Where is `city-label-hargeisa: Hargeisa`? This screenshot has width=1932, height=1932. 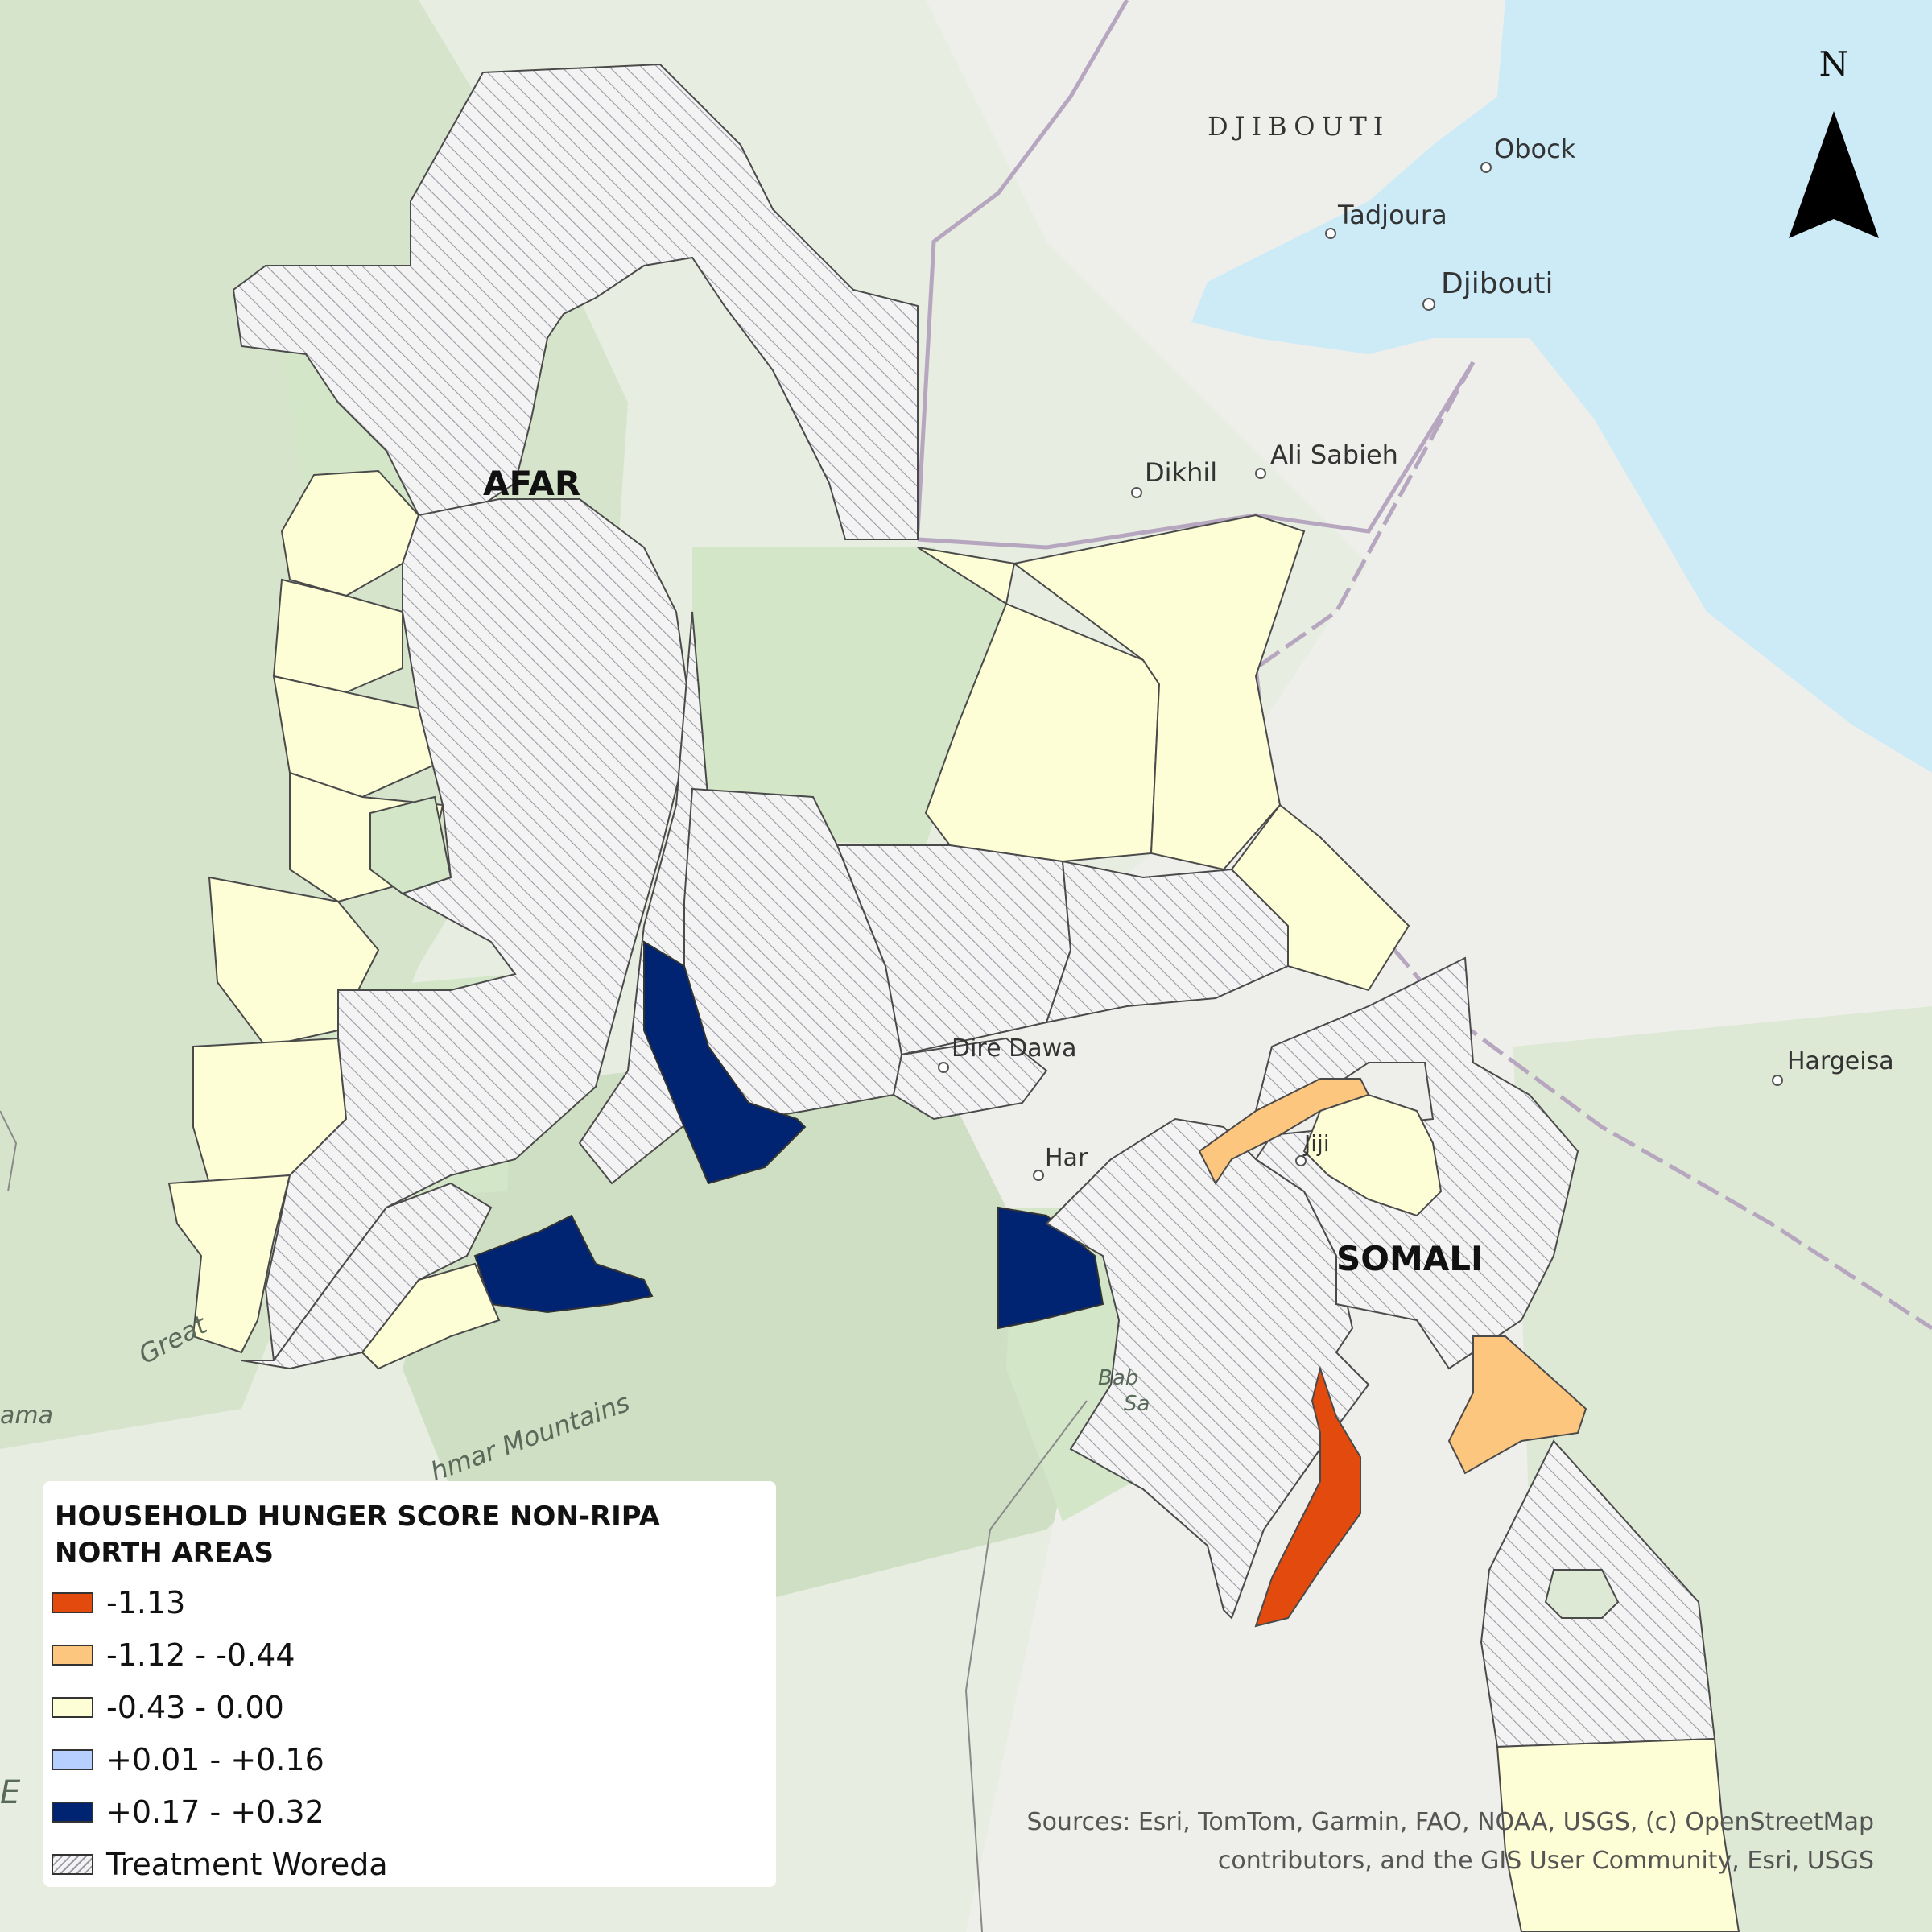
city-label-hargeisa: Hargeisa is located at coordinates (1840, 1061).